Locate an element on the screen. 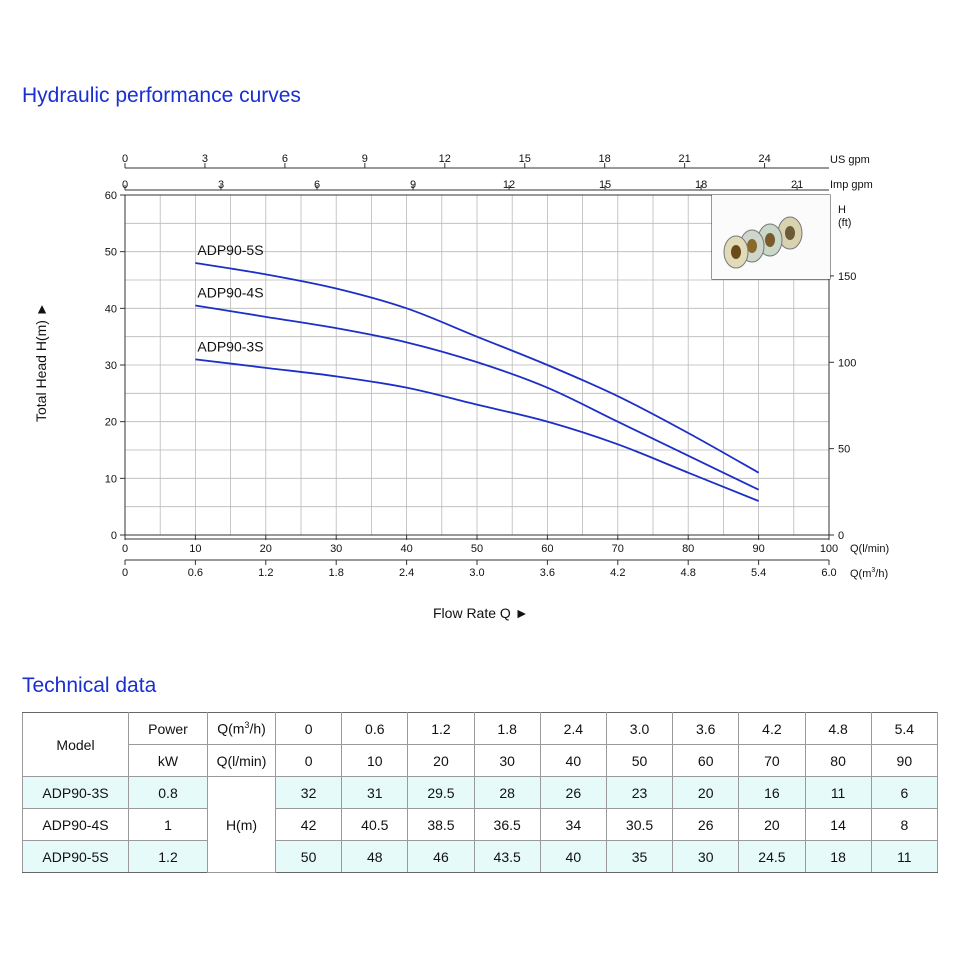 Image resolution: width=960 pixels, height=959 pixels. series-line-adp90-3s is located at coordinates (477, 430).